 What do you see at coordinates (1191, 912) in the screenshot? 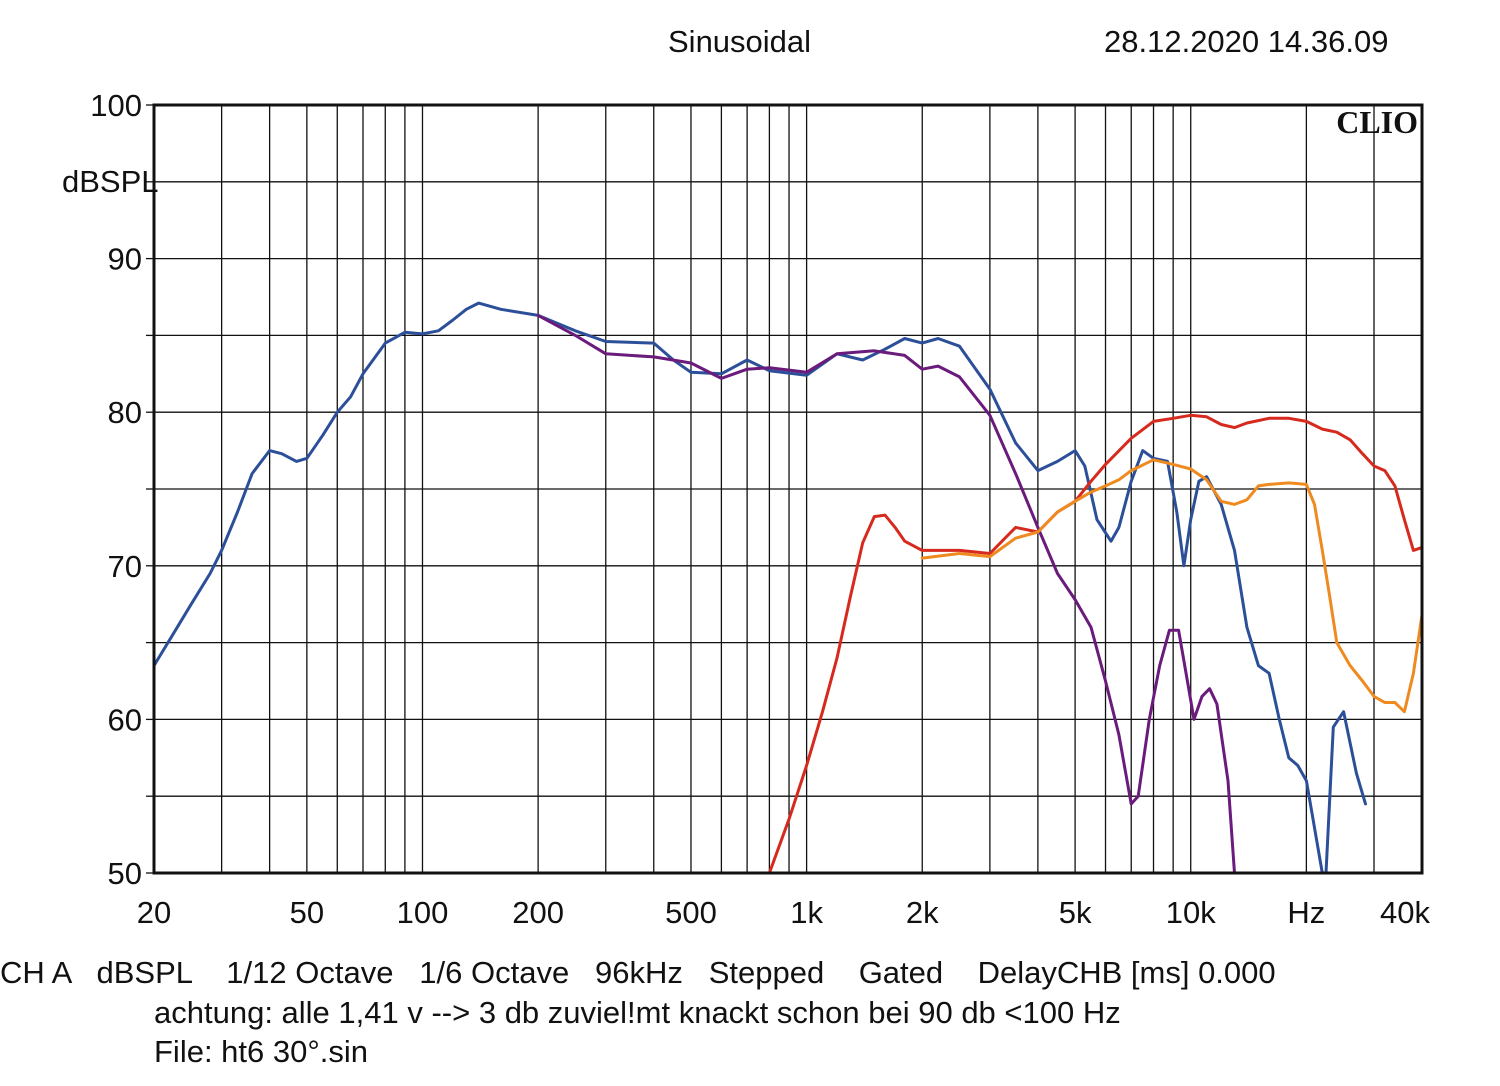
I see `x-tick-label: 10k` at bounding box center [1191, 912].